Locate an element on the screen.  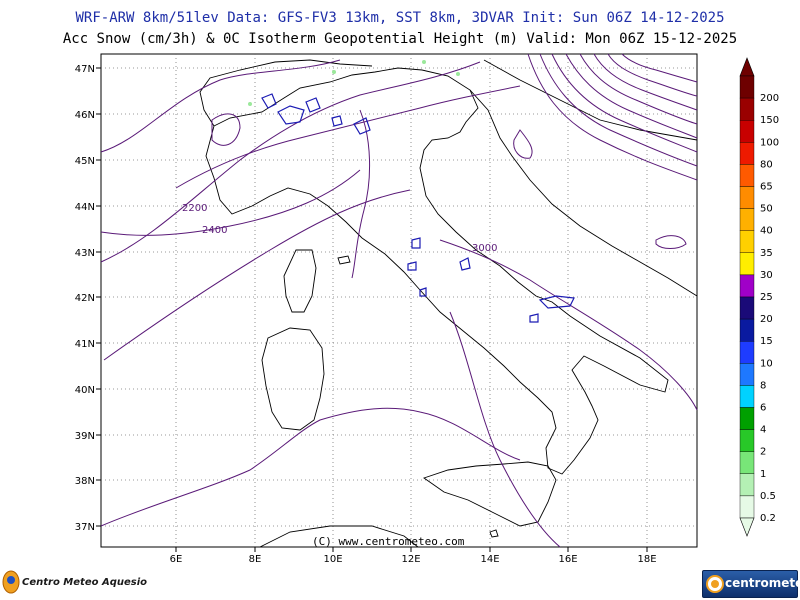
coastline-africa is located at coordinates (339, 536).